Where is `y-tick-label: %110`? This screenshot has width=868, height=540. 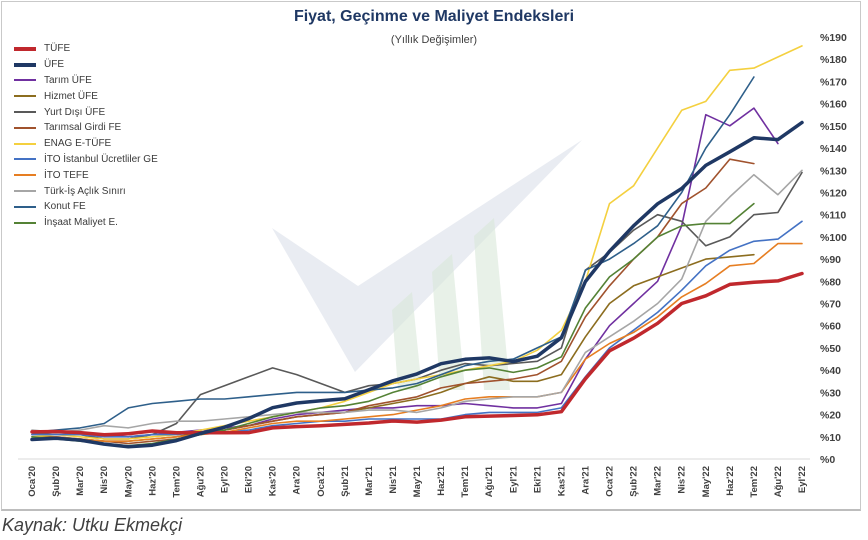
y-tick-label: %110 is located at coordinates (833, 216).